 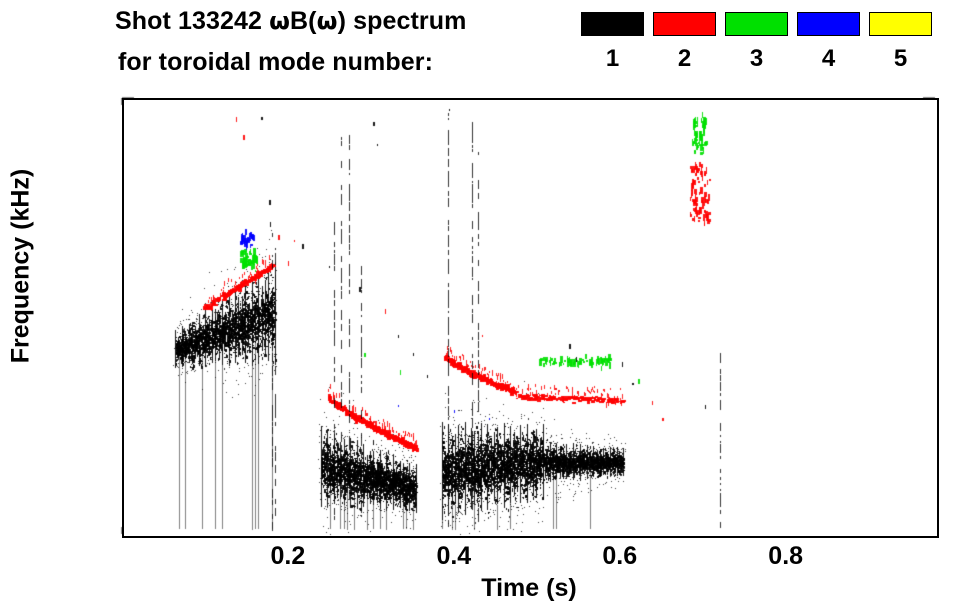 What do you see at coordinates (56, 307) in the screenshot?
I see `y-axis-tick-labels: 020406080100` at bounding box center [56, 307].